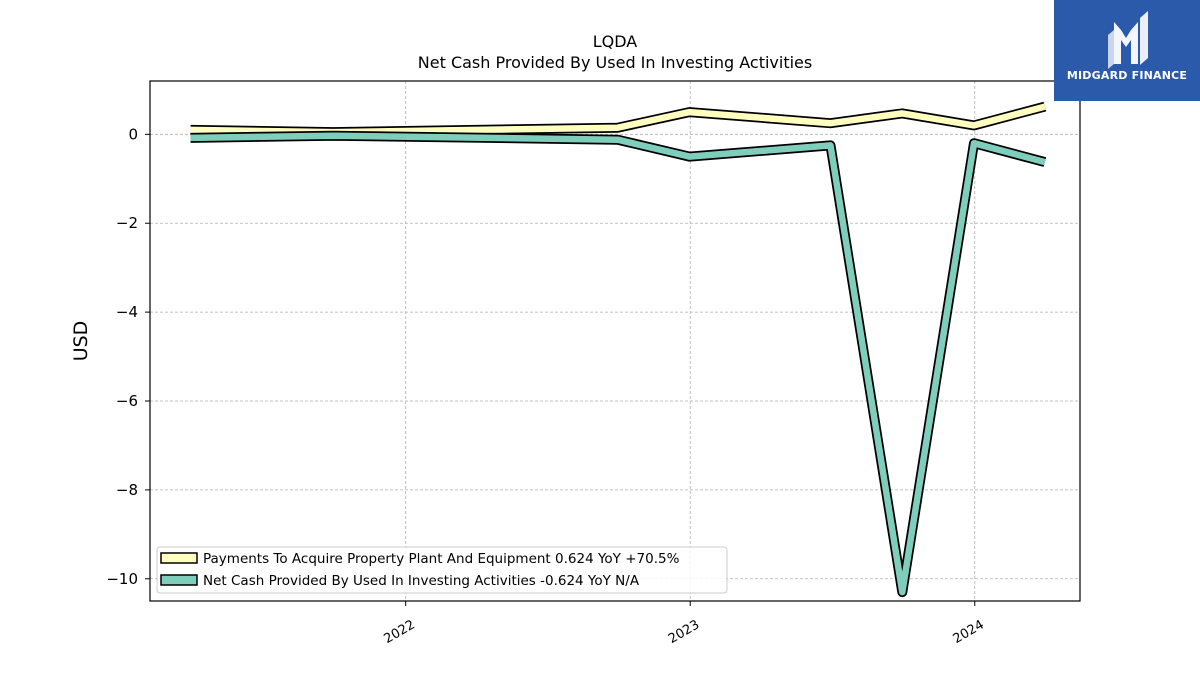 This screenshot has height=675, width=1200. Describe the element at coordinates (81, 341) in the screenshot. I see `y-axis-label: USD` at that location.